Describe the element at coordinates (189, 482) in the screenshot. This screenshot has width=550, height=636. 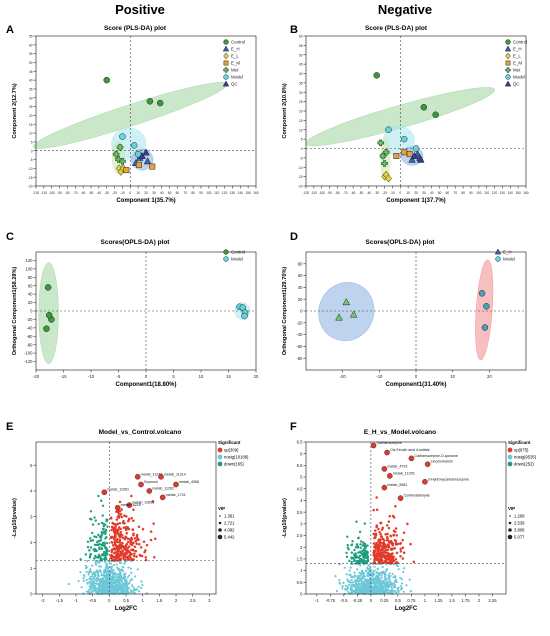
I see `point-annotation: metab_4958` at that location.